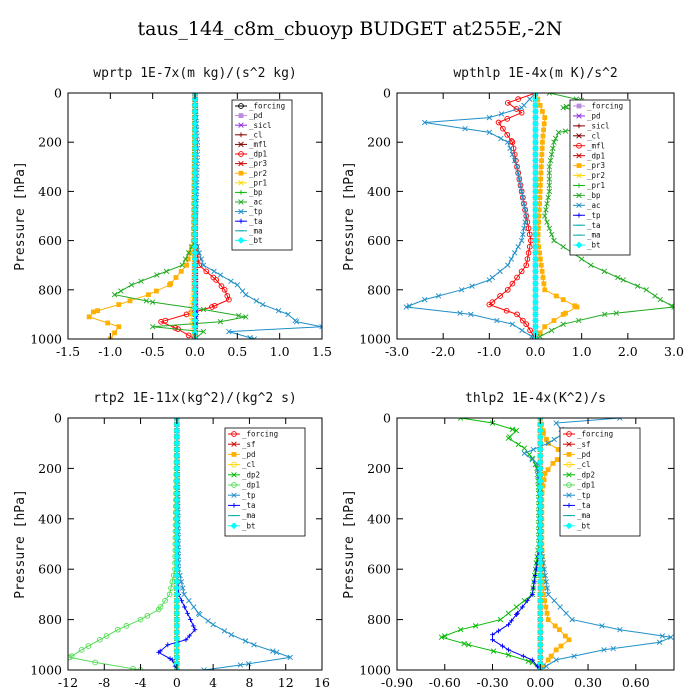  Describe the element at coordinates (535, 73) in the screenshot. I see `panel-title: wpthlp 1E-4x(m K)/s^2` at that location.